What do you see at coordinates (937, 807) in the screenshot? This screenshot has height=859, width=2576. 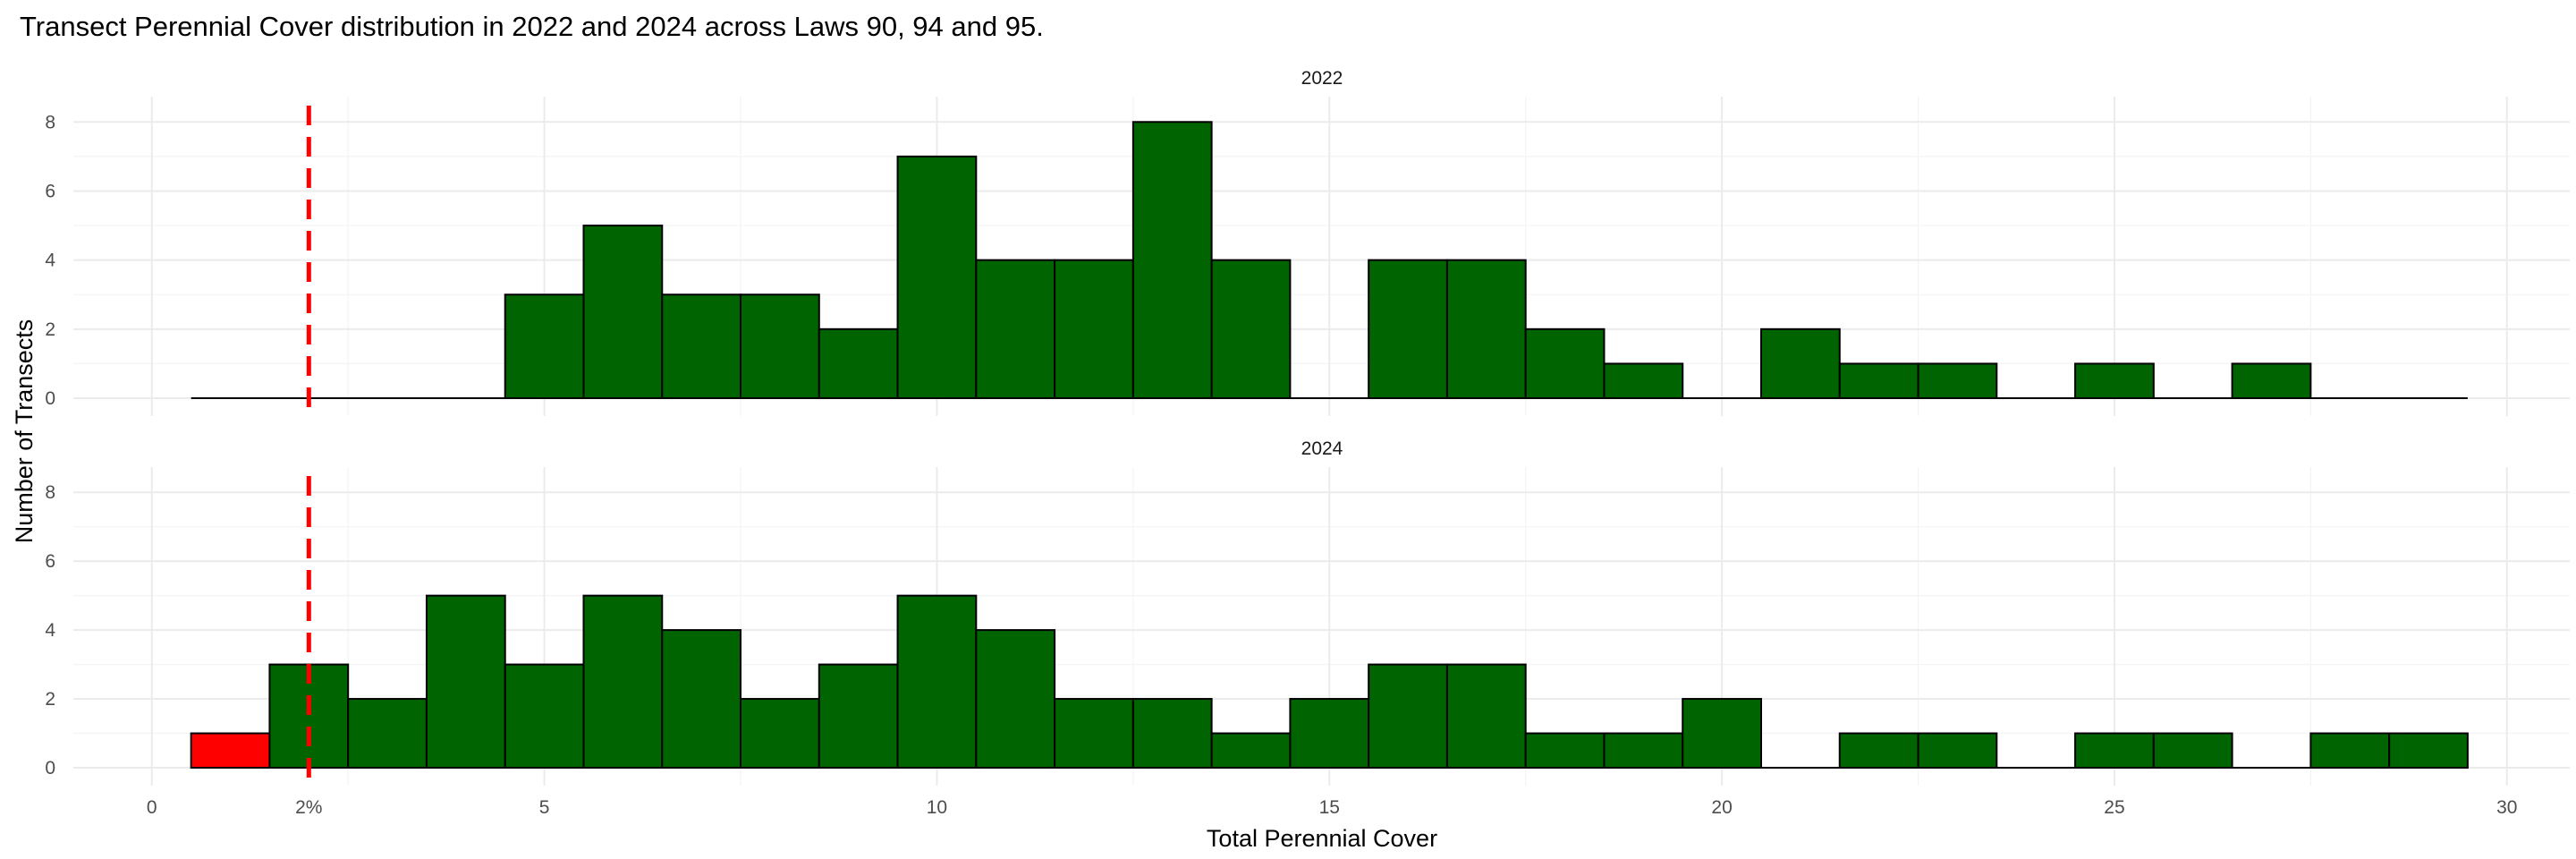 I see `x-tick-label: 10` at bounding box center [937, 807].